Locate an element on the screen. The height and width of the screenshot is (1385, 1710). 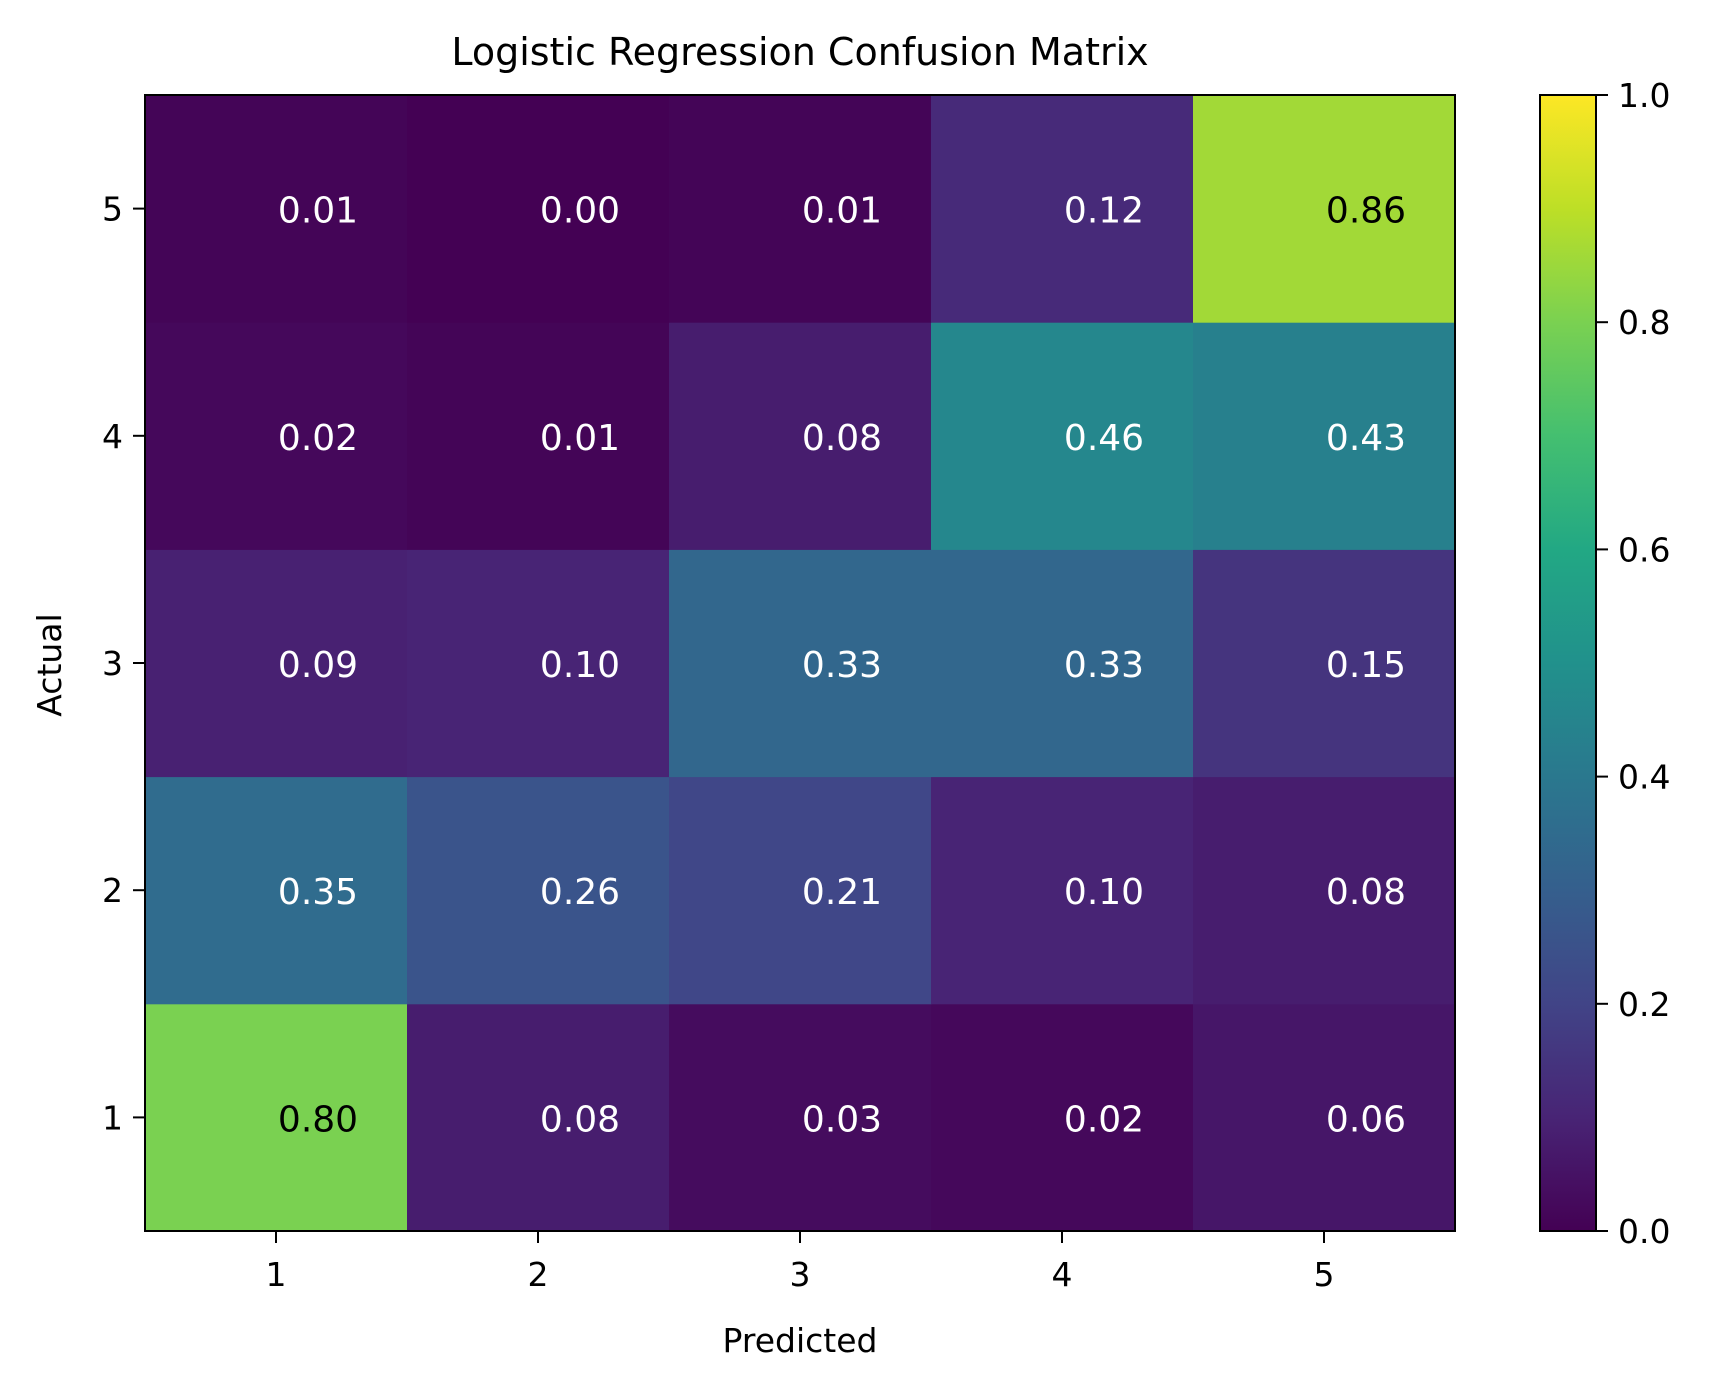
x-tick-label: 2 is located at coordinates (538, 1274).